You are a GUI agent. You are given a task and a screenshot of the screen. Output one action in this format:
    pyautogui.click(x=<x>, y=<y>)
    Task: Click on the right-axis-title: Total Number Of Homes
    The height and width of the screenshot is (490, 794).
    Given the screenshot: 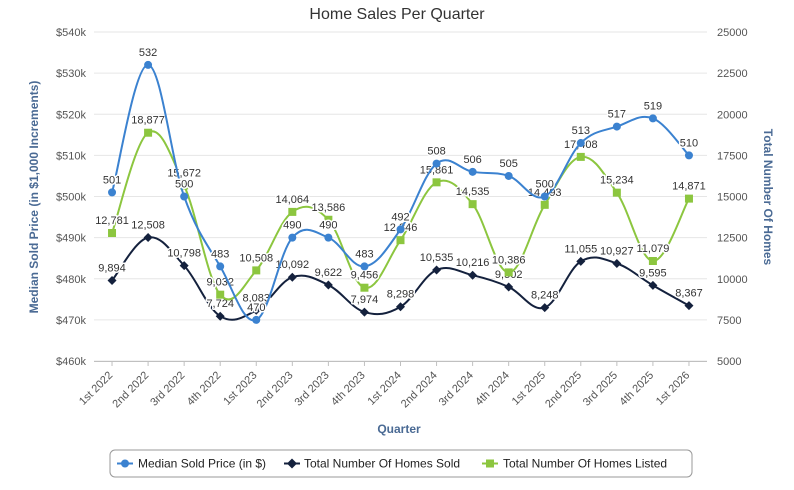 What is the action you would take?
    pyautogui.click(x=768, y=197)
    